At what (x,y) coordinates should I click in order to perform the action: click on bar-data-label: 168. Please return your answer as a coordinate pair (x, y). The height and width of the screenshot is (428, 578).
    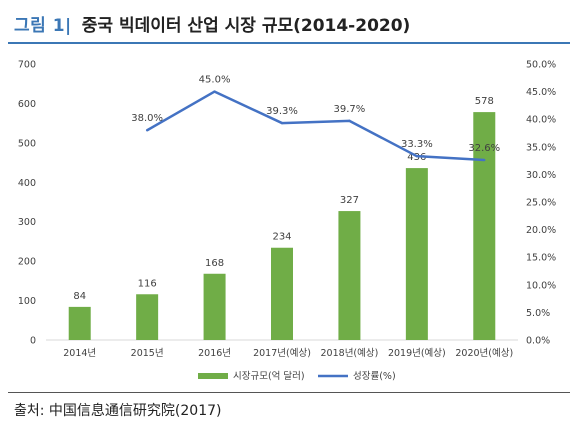
    Looking at the image, I should click on (214, 263).